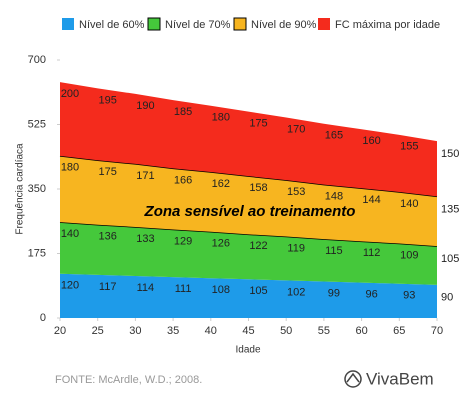 This screenshot has height=405, width=474. What do you see at coordinates (183, 112) in the screenshot?
I see `data-label: 185` at bounding box center [183, 112].